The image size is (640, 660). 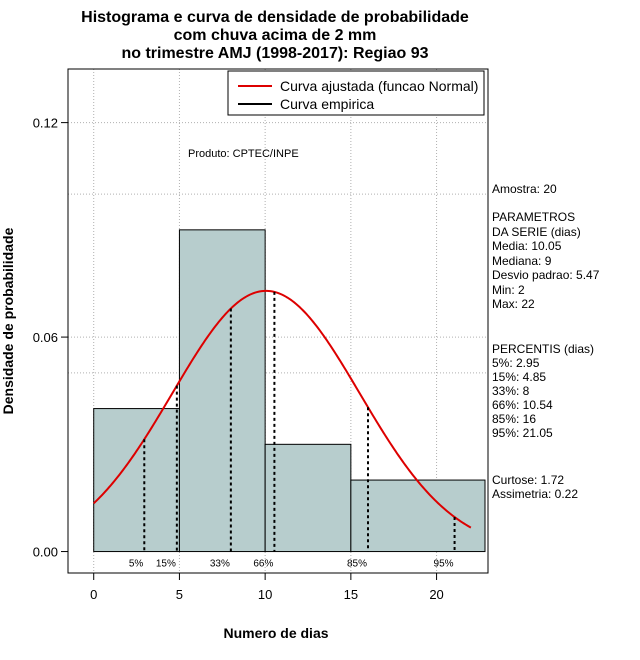 What do you see at coordinates (546, 275) in the screenshot?
I see `param-line-5: Desvio padrao: 5.47` at bounding box center [546, 275].